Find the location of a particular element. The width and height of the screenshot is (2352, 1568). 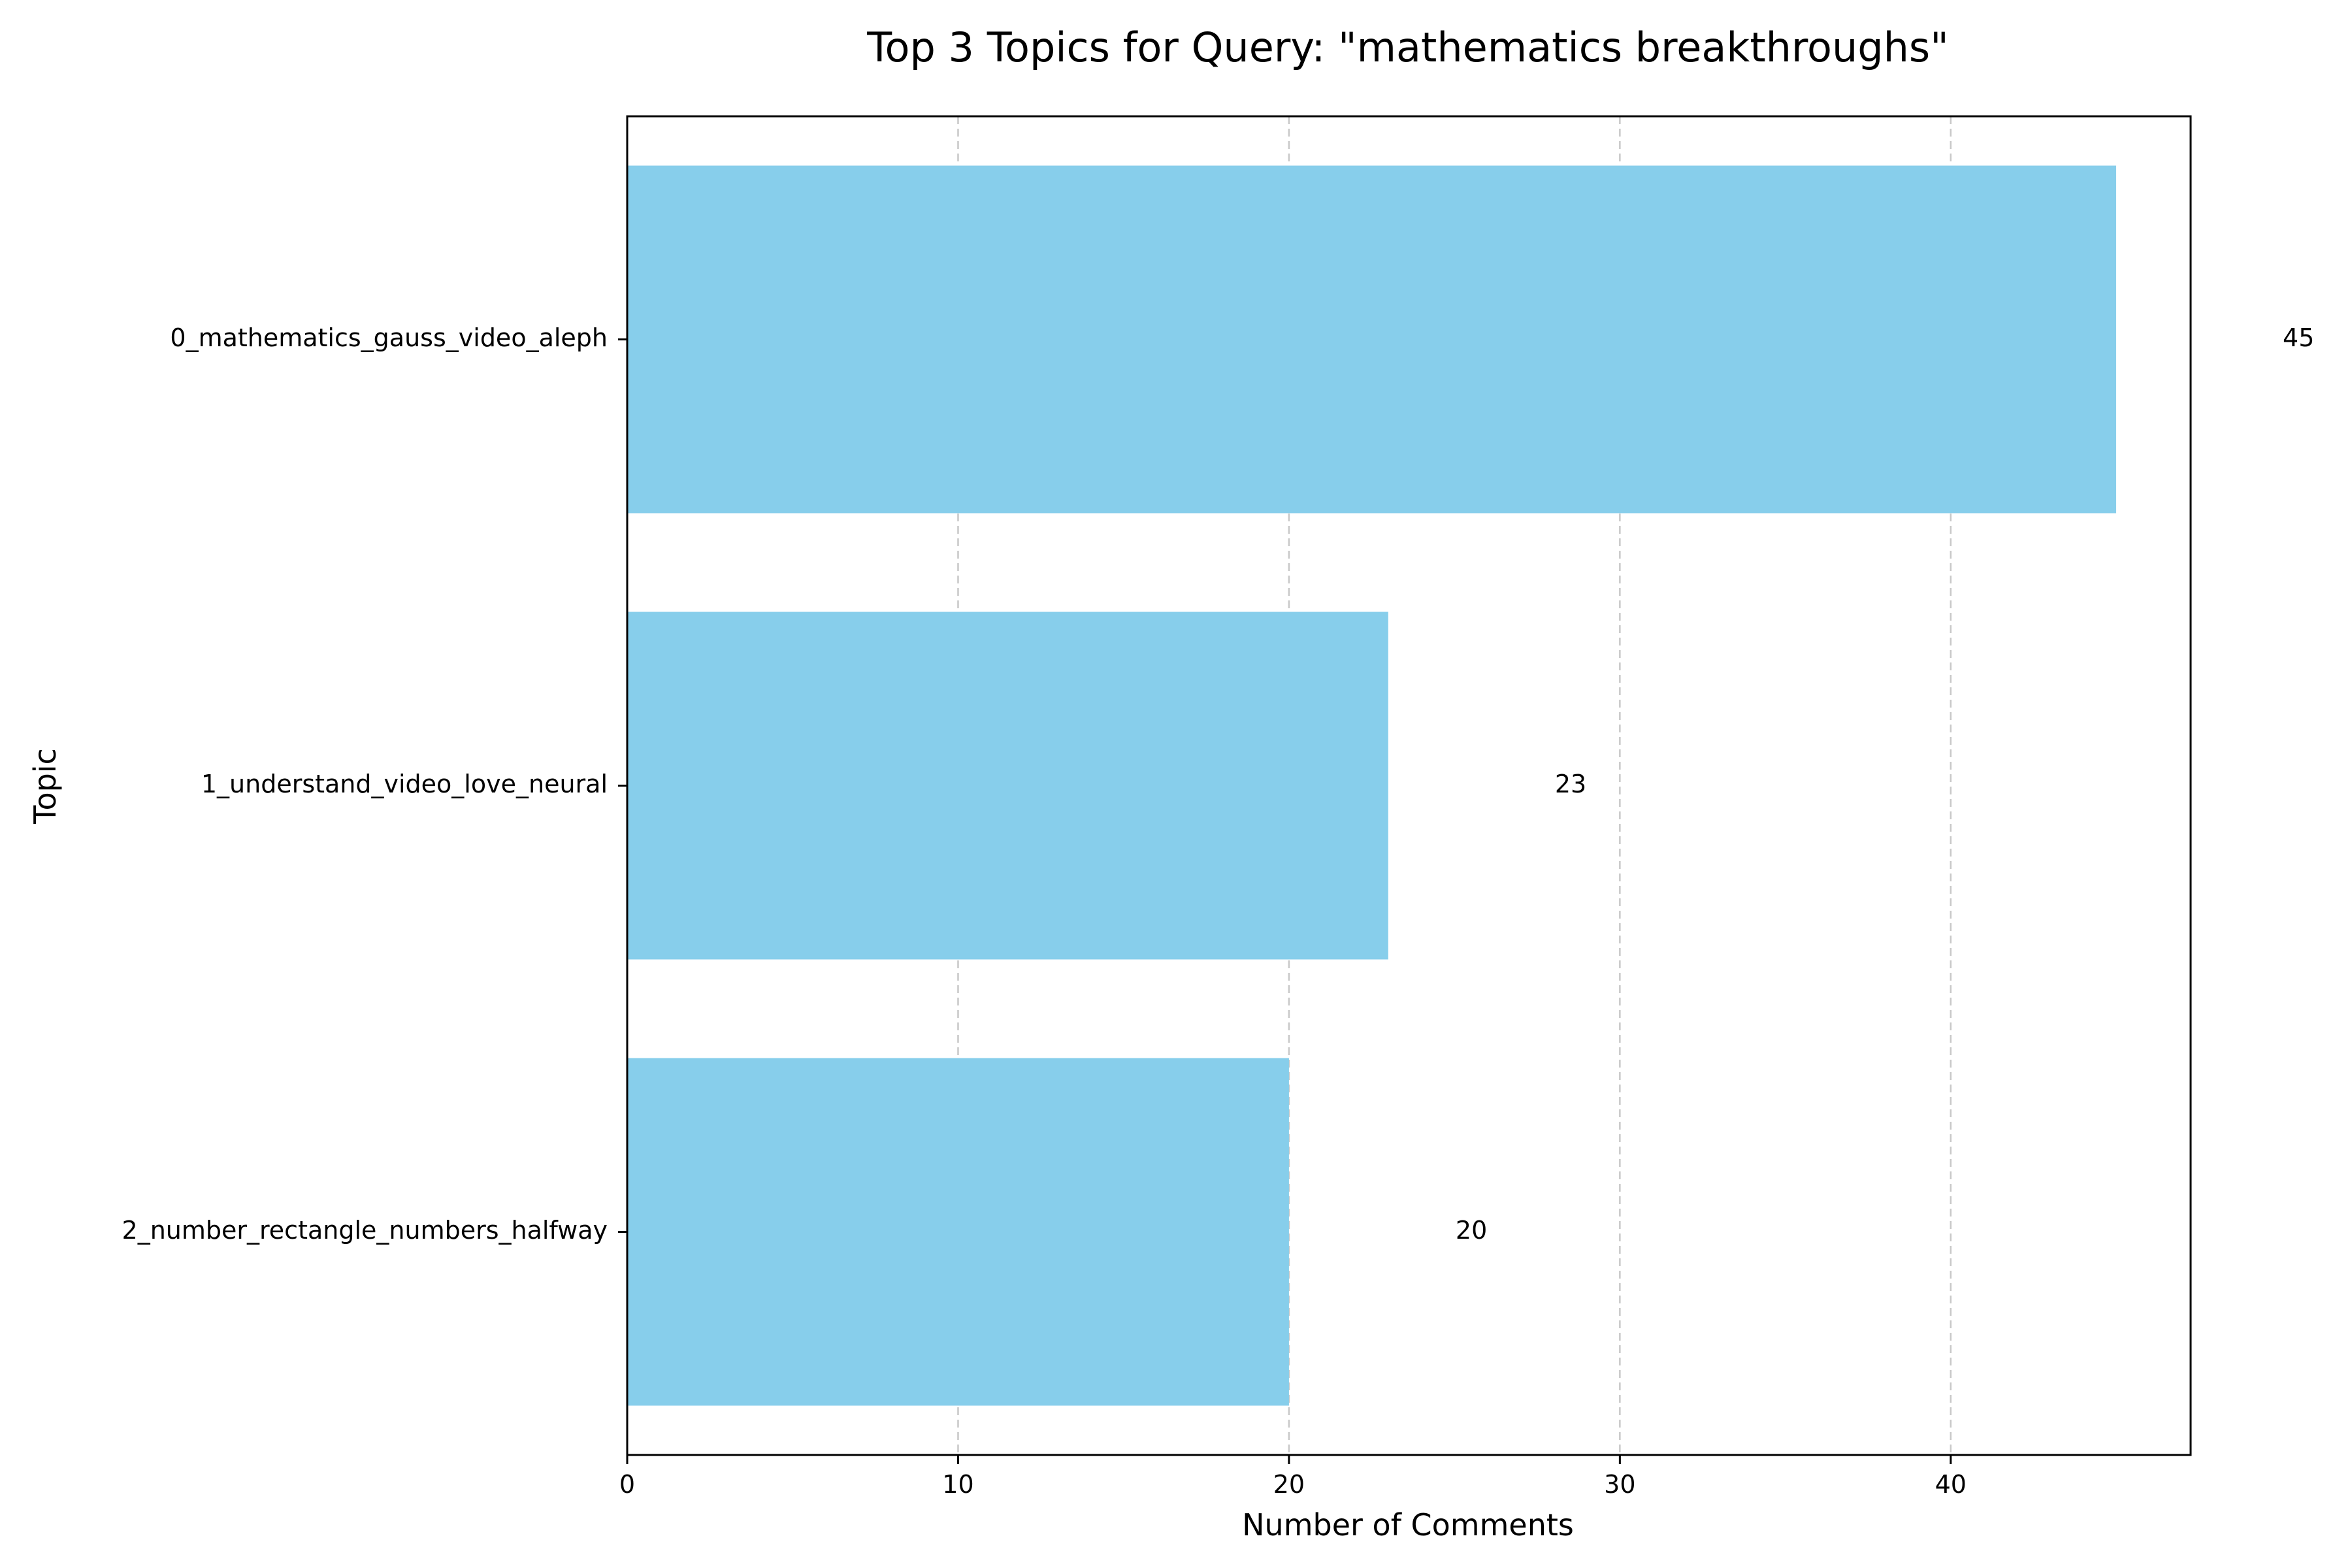

data-label: 20 is located at coordinates (1471, 1230).